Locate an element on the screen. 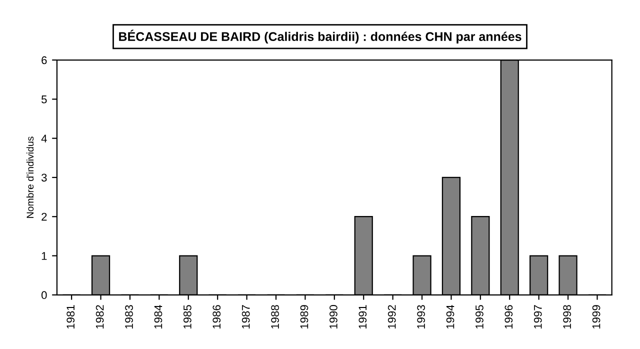 This screenshot has width=640, height=349. x-tick-label: 1985 is located at coordinates (187, 316).